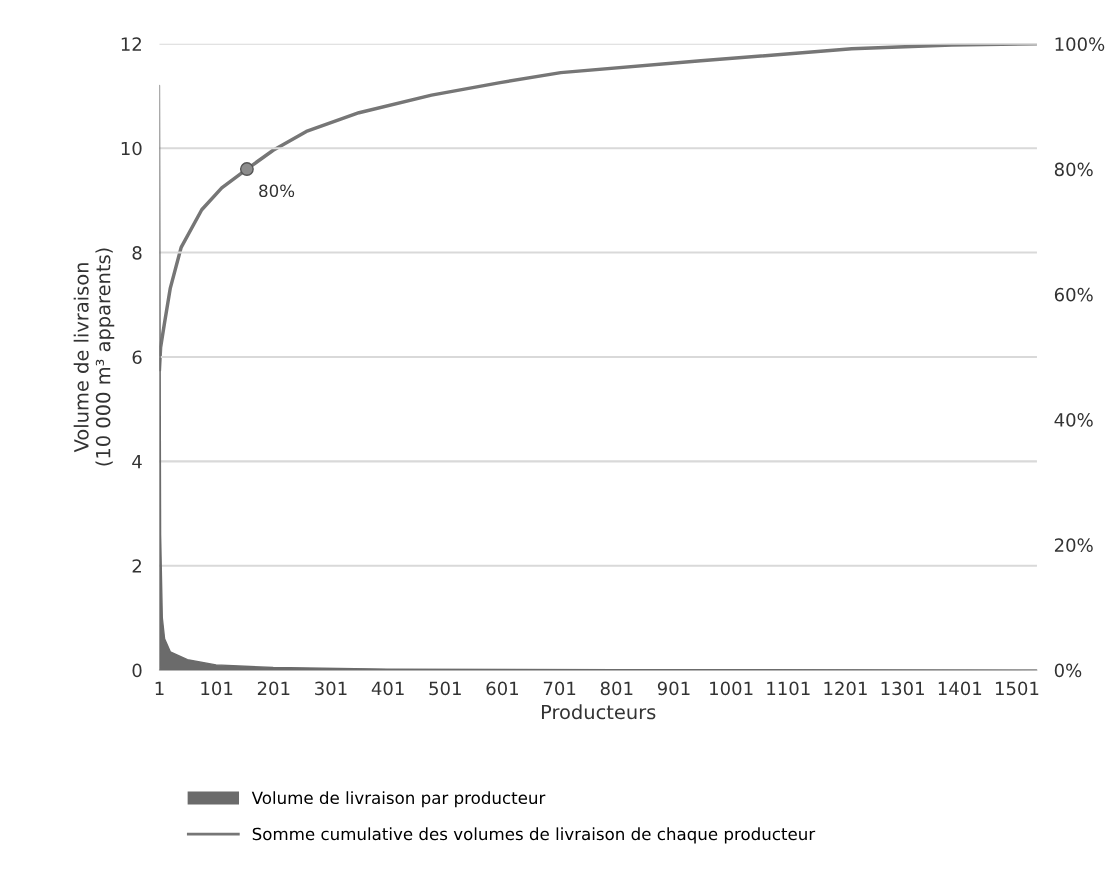  Describe the element at coordinates (788, 688) in the screenshot. I see `x-tick-label: 1101` at that location.